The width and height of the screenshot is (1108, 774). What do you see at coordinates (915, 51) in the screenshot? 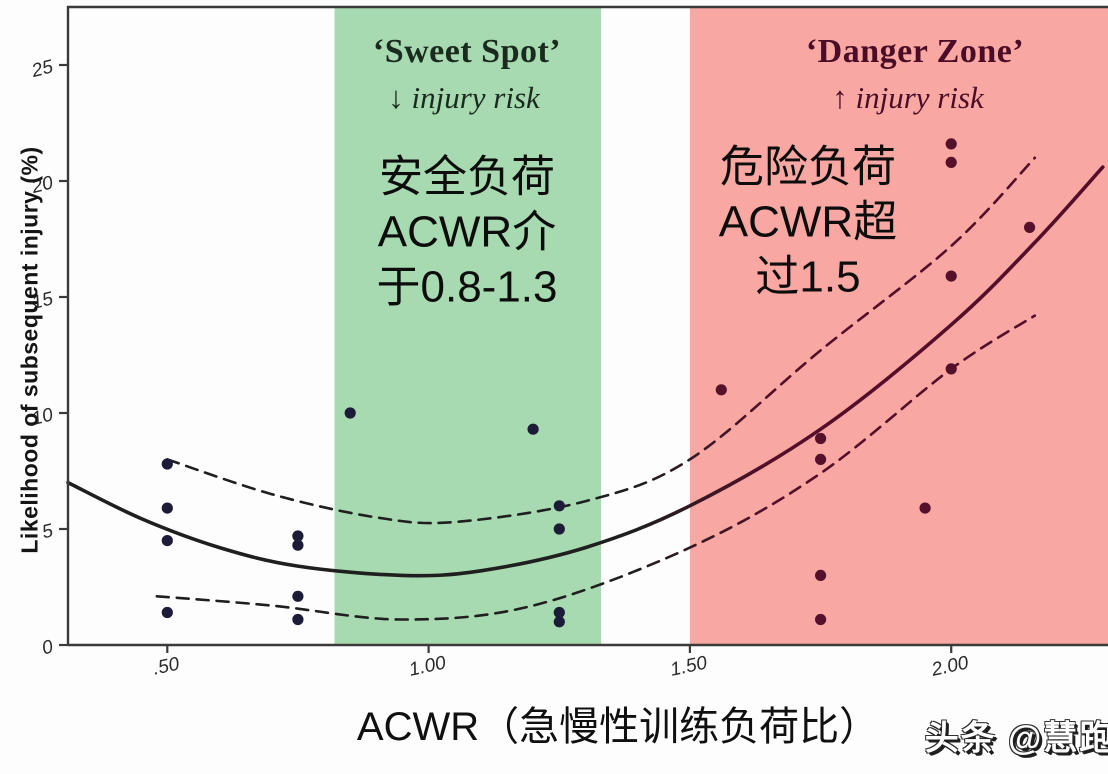
I see `danger-zone-title: ‘Danger Zone’` at bounding box center [915, 51].